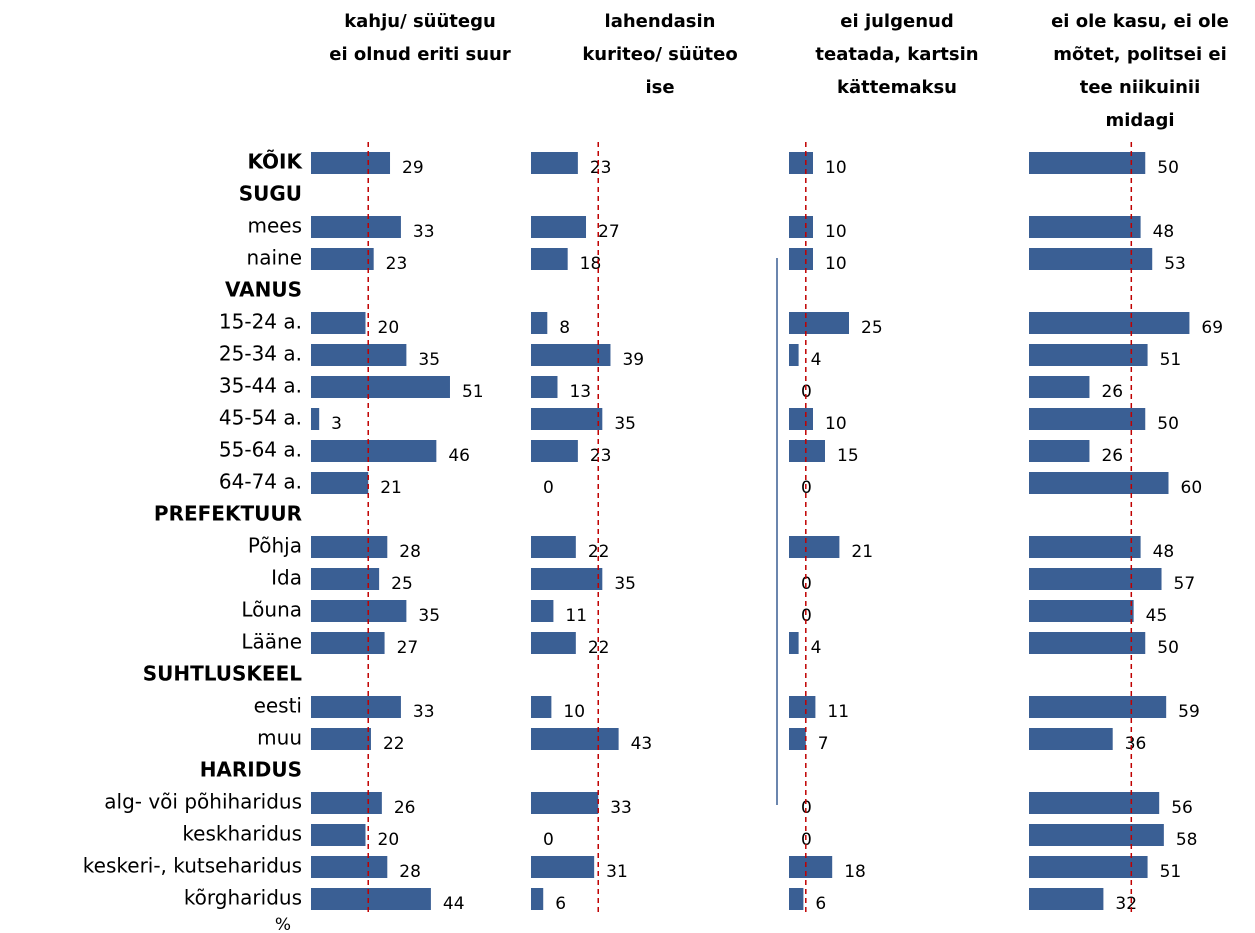 This screenshot has width=1255, height=933. Describe the element at coordinates (260, 354) in the screenshot. I see `category-label: 25-34 a.` at that location.